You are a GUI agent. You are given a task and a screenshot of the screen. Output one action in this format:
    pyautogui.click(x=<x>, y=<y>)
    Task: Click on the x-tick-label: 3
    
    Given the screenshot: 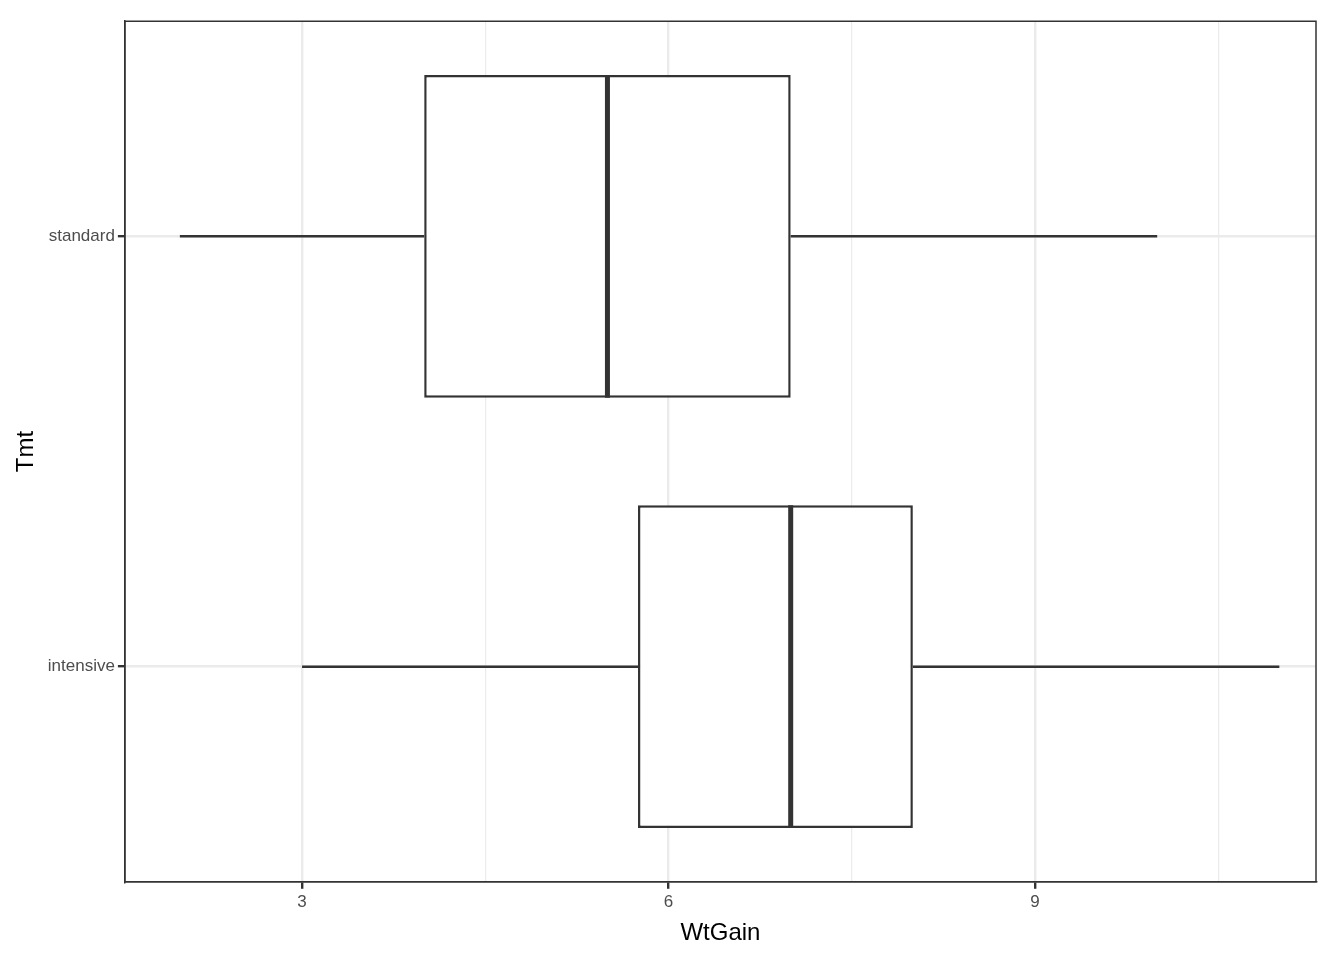 What is the action you would take?
    pyautogui.click(x=302, y=901)
    